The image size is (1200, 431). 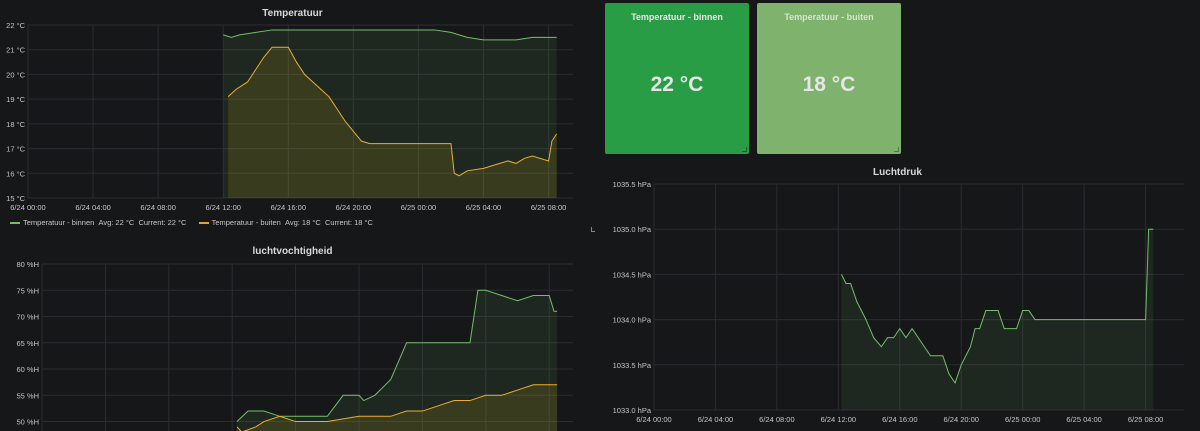 I want to click on y-tick-label: 17 °C, so click(x=15, y=149).